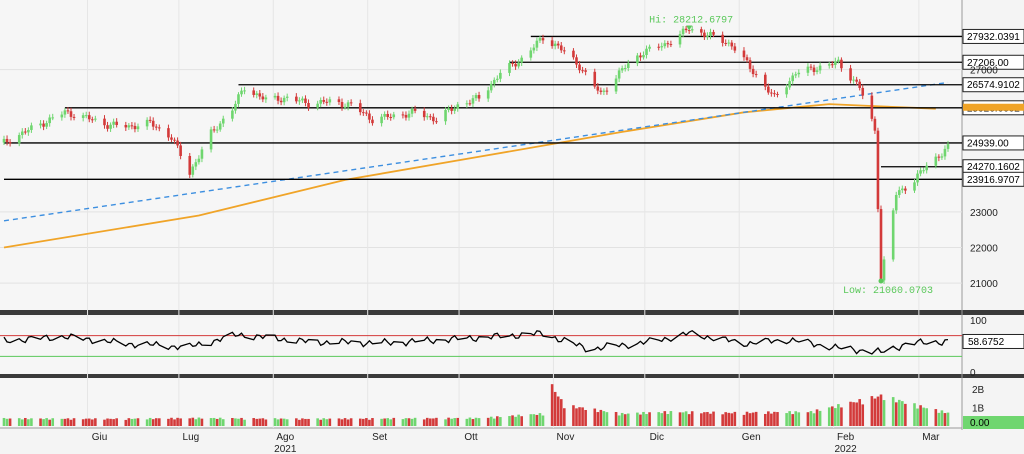 The width and height of the screenshot is (1024, 454). I want to click on x-axis-labels: Giu Lug Ago Set Ott Nov Dic Gen Feb Mar 2021 2022, so click(516, 443).